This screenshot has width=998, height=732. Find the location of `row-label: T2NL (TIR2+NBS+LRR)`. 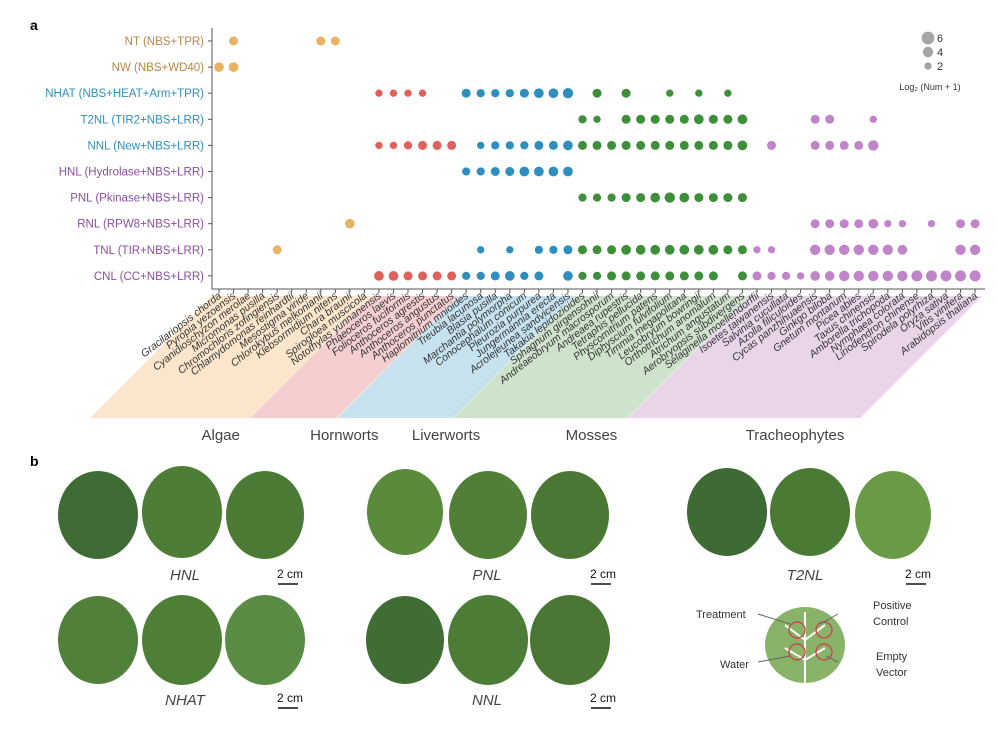

row-label: T2NL (TIR2+NBS+LRR) is located at coordinates (142, 120).